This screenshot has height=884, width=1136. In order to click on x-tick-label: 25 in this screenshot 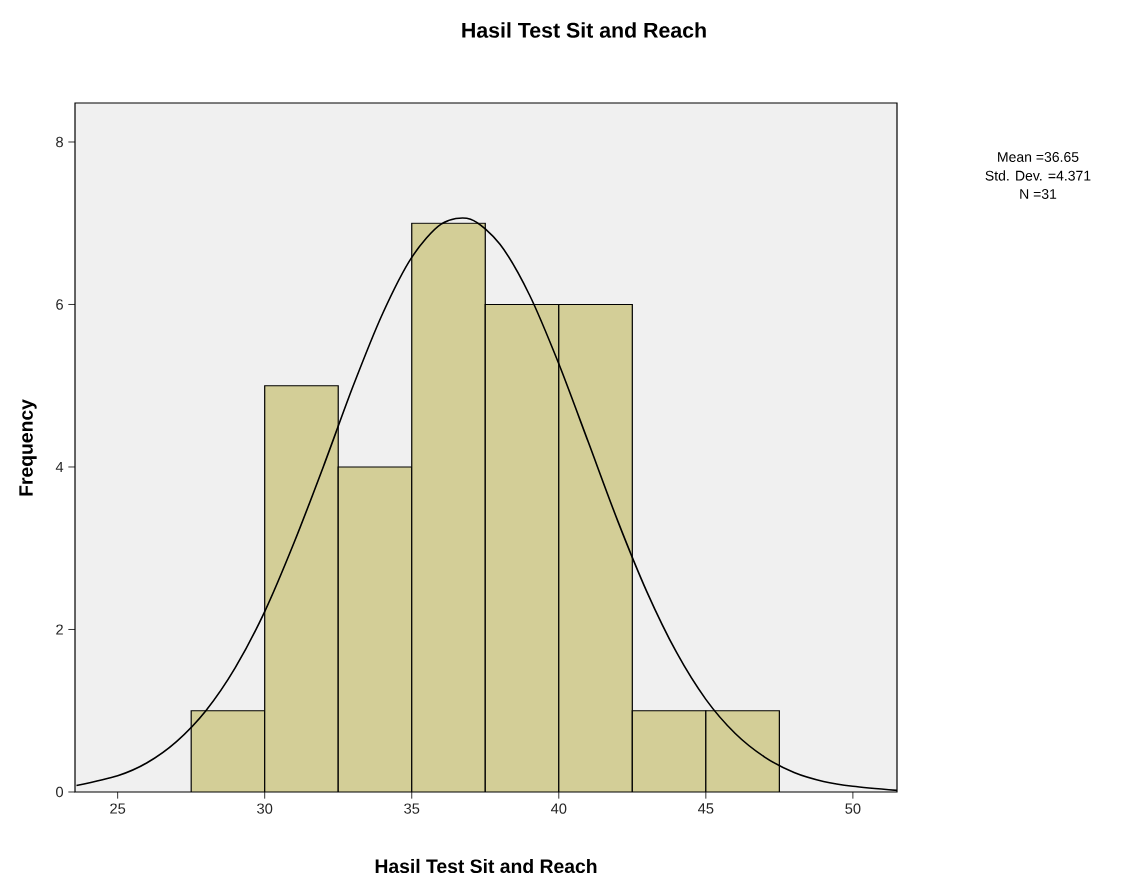, I will do `click(118, 808)`.